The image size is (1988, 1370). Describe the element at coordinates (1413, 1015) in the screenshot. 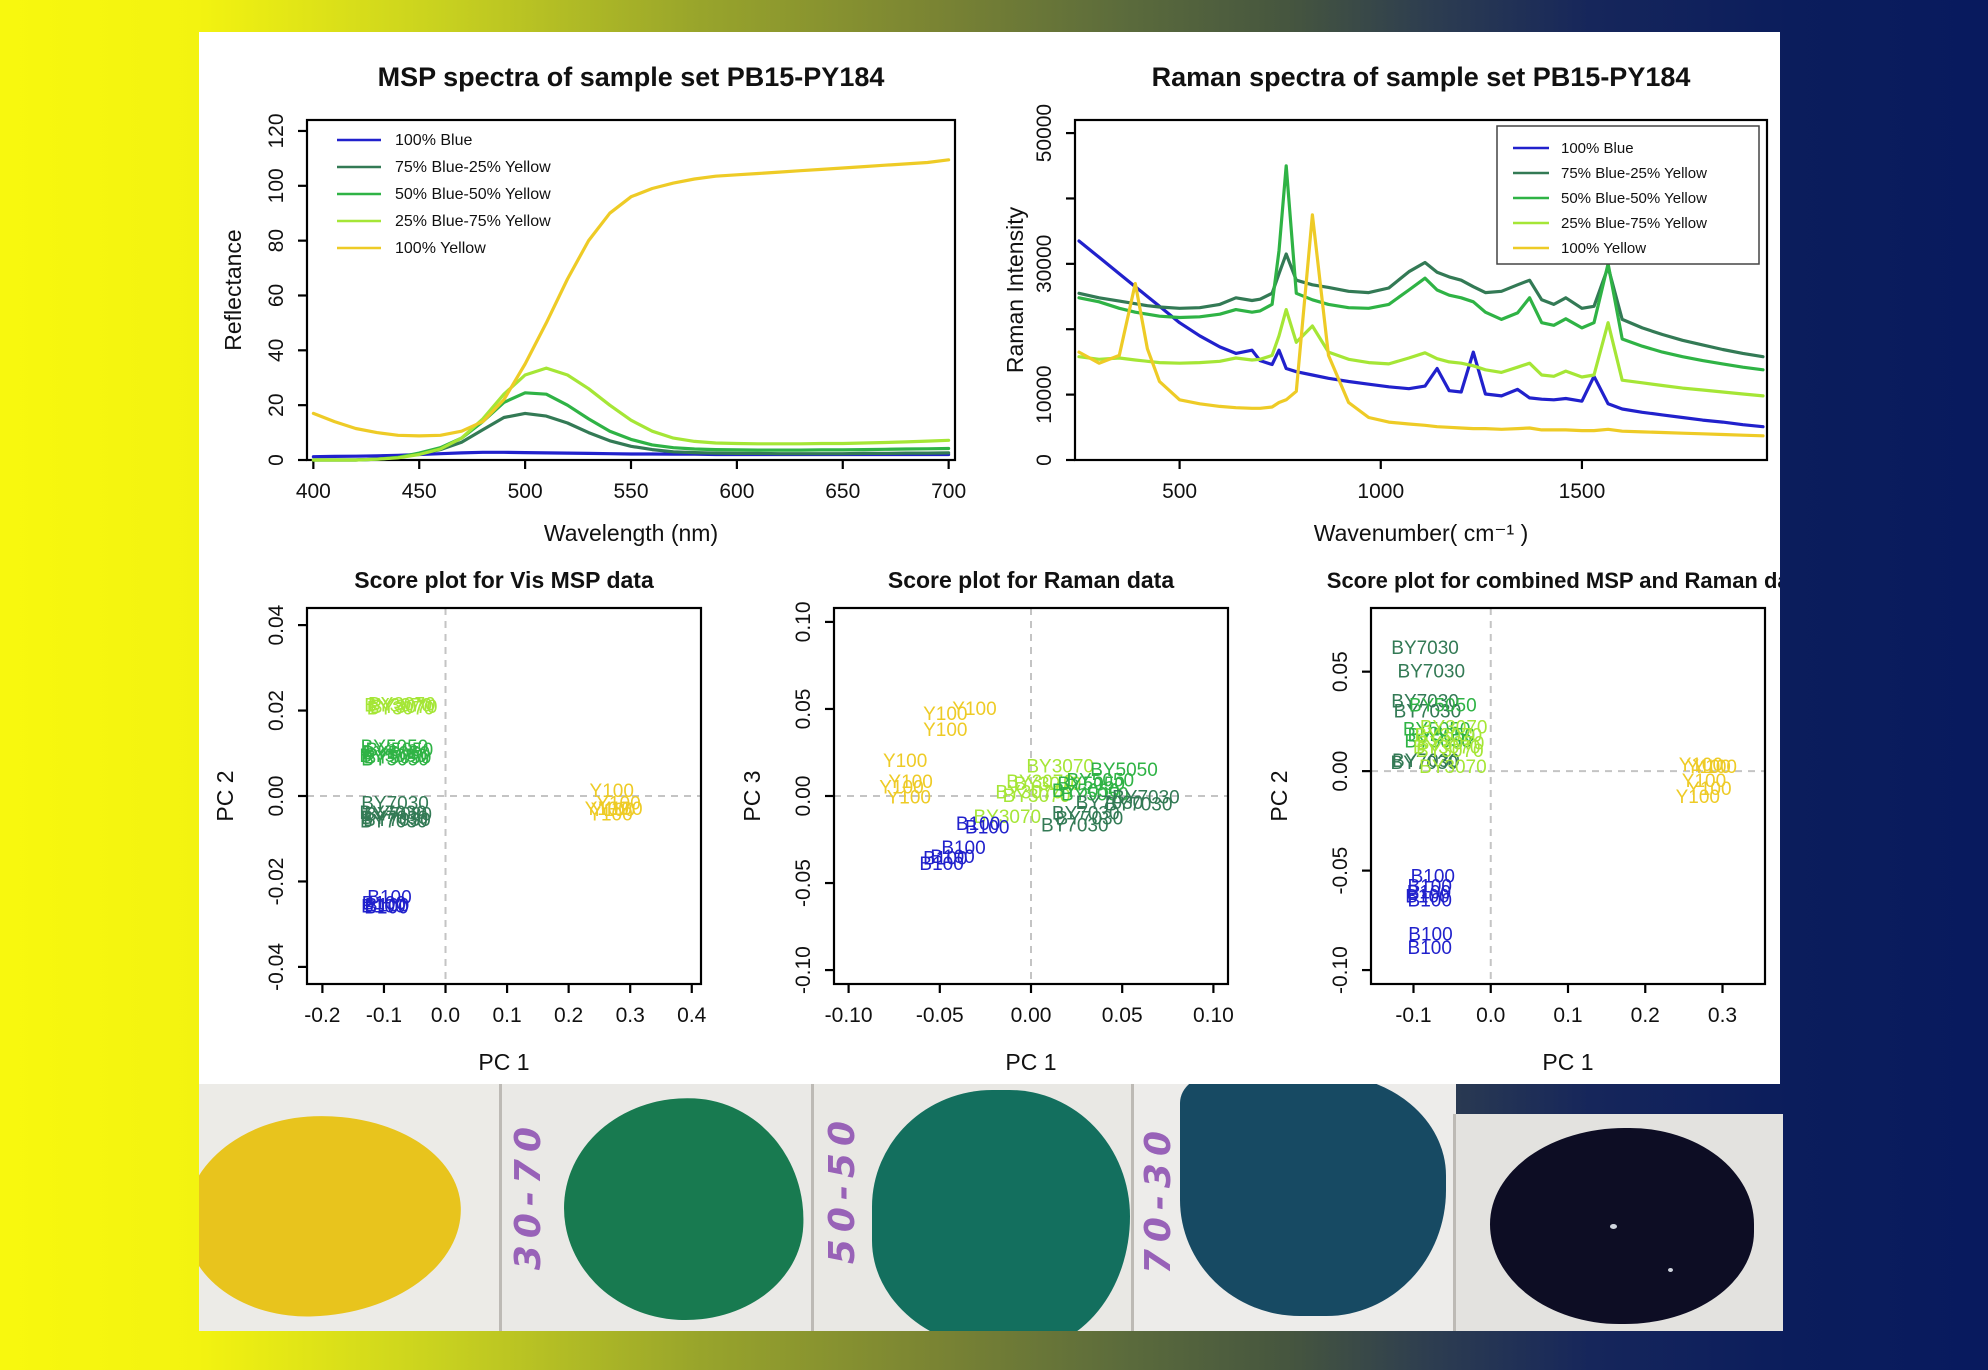

I see `x-tick-label: -0.1` at that location.